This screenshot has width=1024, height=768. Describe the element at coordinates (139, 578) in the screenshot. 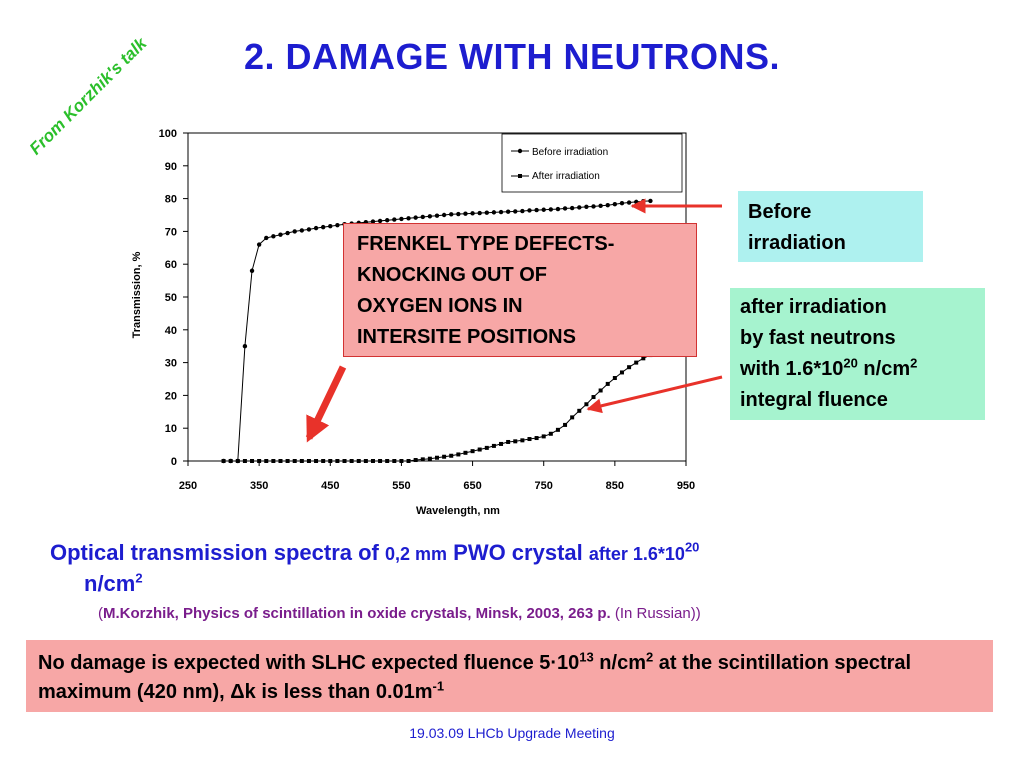

I see `caption-unit-exponent: 2` at that location.